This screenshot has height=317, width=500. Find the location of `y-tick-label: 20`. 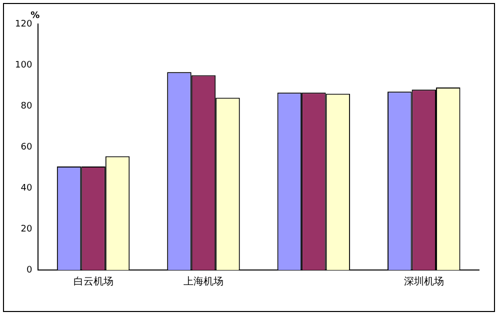

y-tick-label: 20 is located at coordinates (26, 229).